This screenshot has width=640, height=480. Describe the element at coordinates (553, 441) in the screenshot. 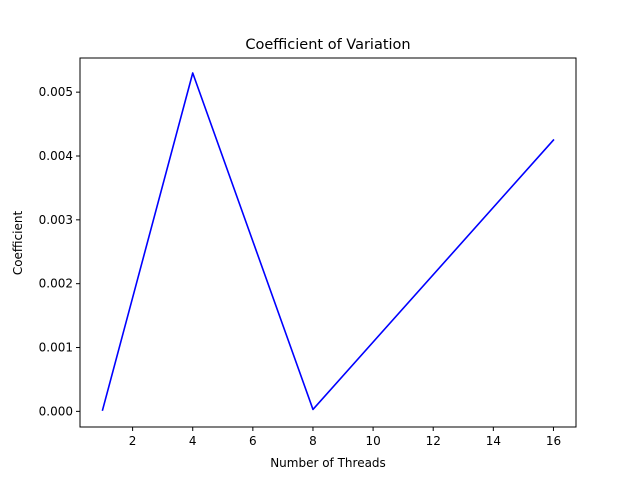

I see `x-tick-label: 16` at that location.